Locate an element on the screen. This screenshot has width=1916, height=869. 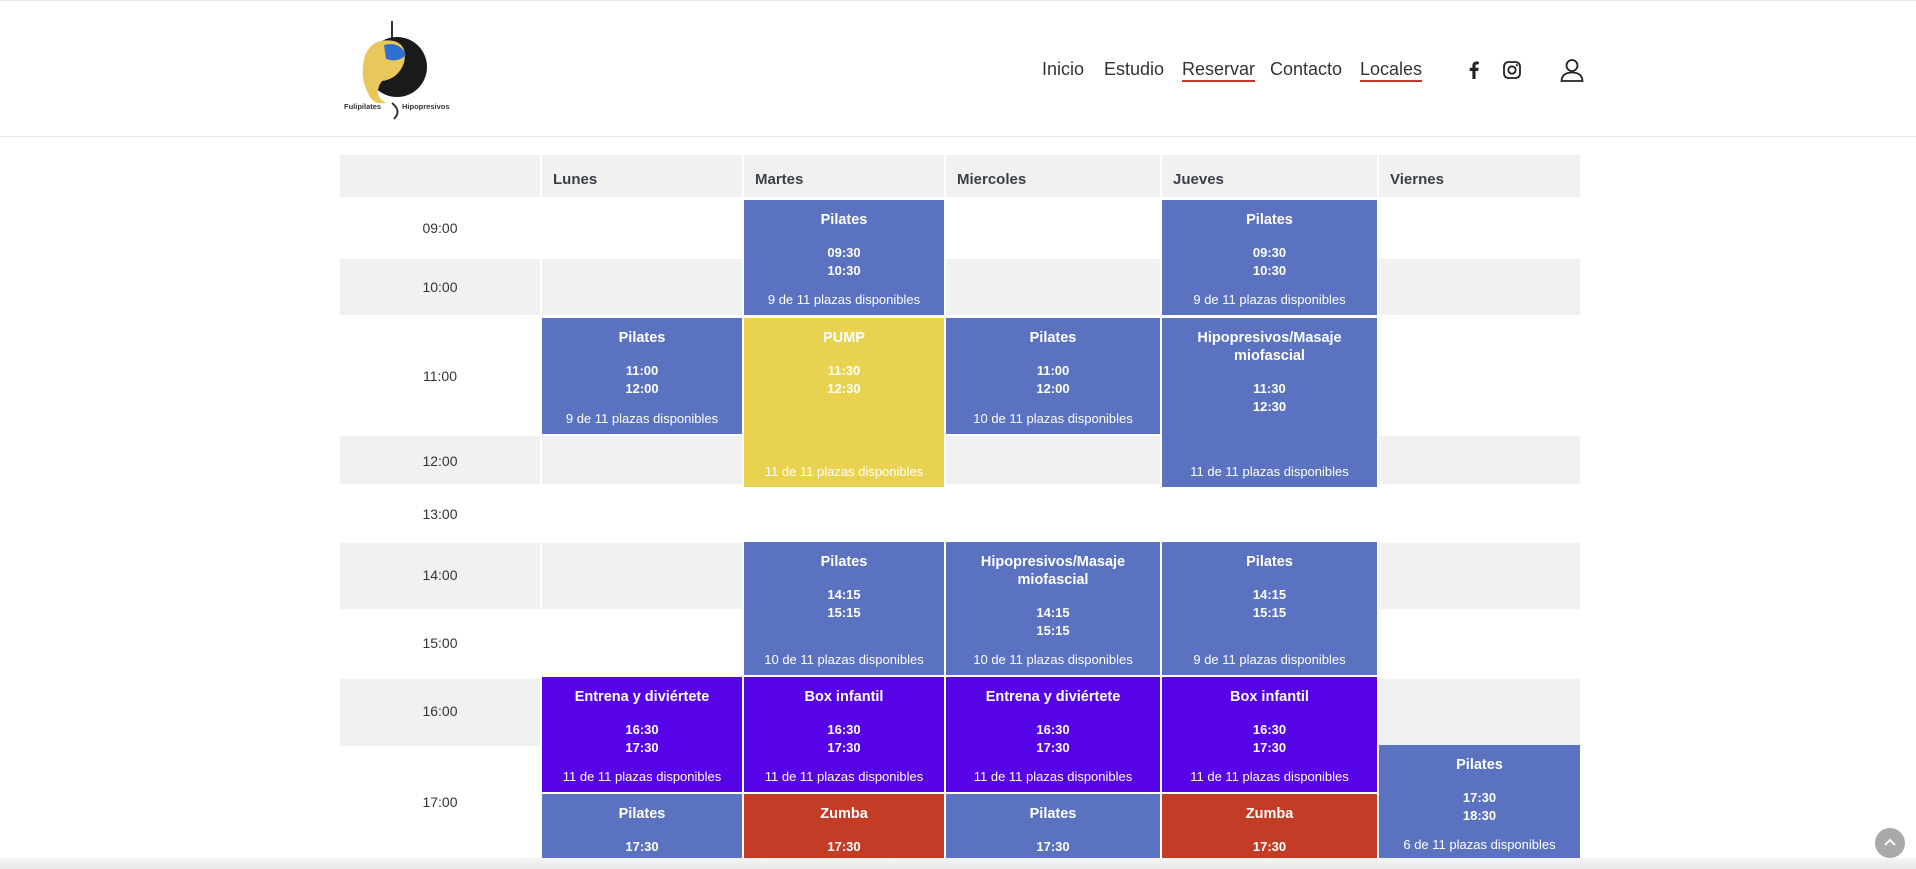
time-label: 13:00 is located at coordinates (440, 514).